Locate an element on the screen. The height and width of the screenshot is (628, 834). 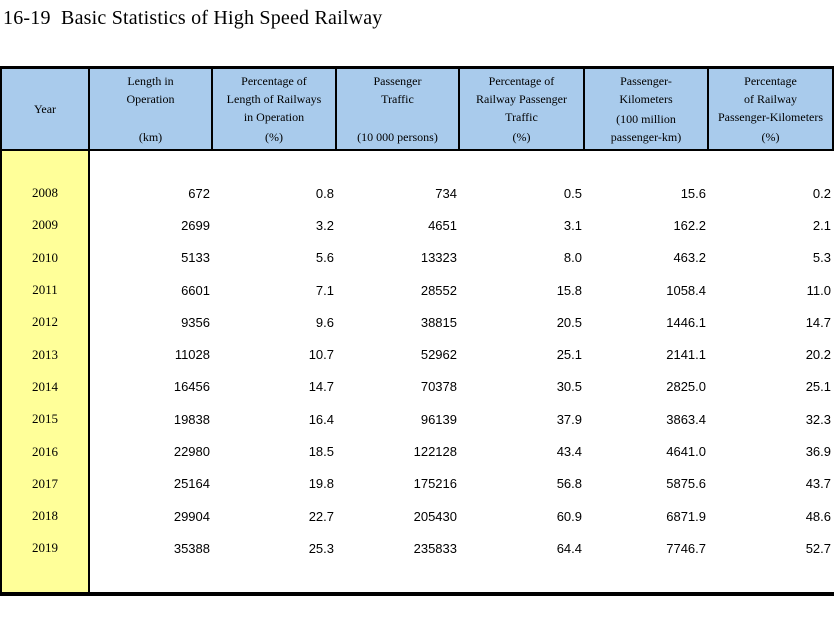
value-cell: 235833 is located at coordinates (435, 548).